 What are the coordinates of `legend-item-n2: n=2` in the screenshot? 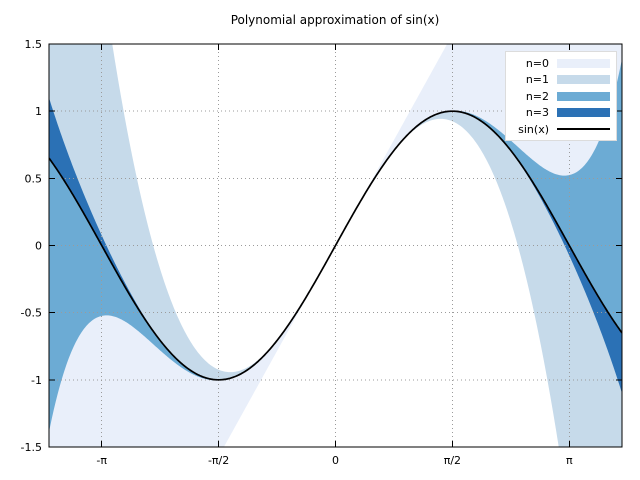 It's located at (558, 96).